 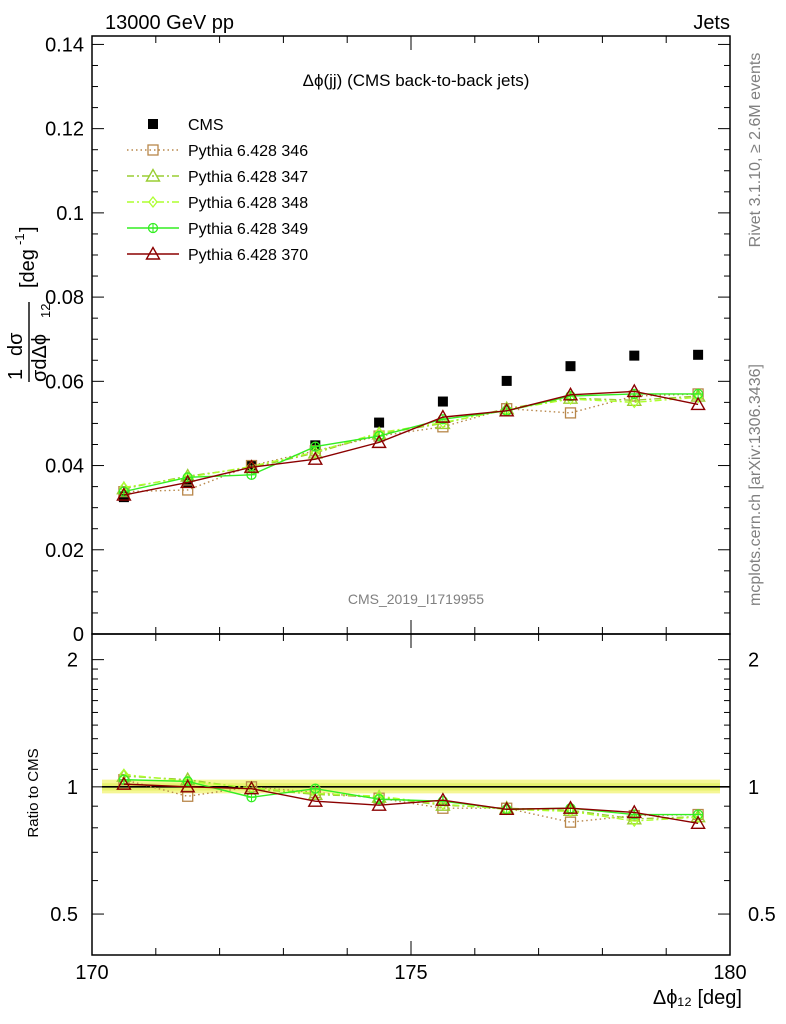 I want to click on legend-entry: Pythia 6.428 370, so click(x=217, y=255).